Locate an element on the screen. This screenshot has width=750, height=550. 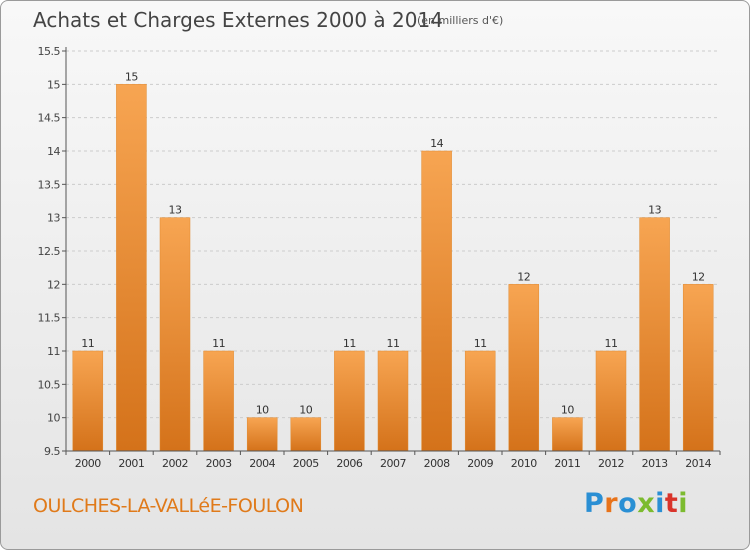
chart-subtitle: (en milliers d'€) is located at coordinates (460, 20).